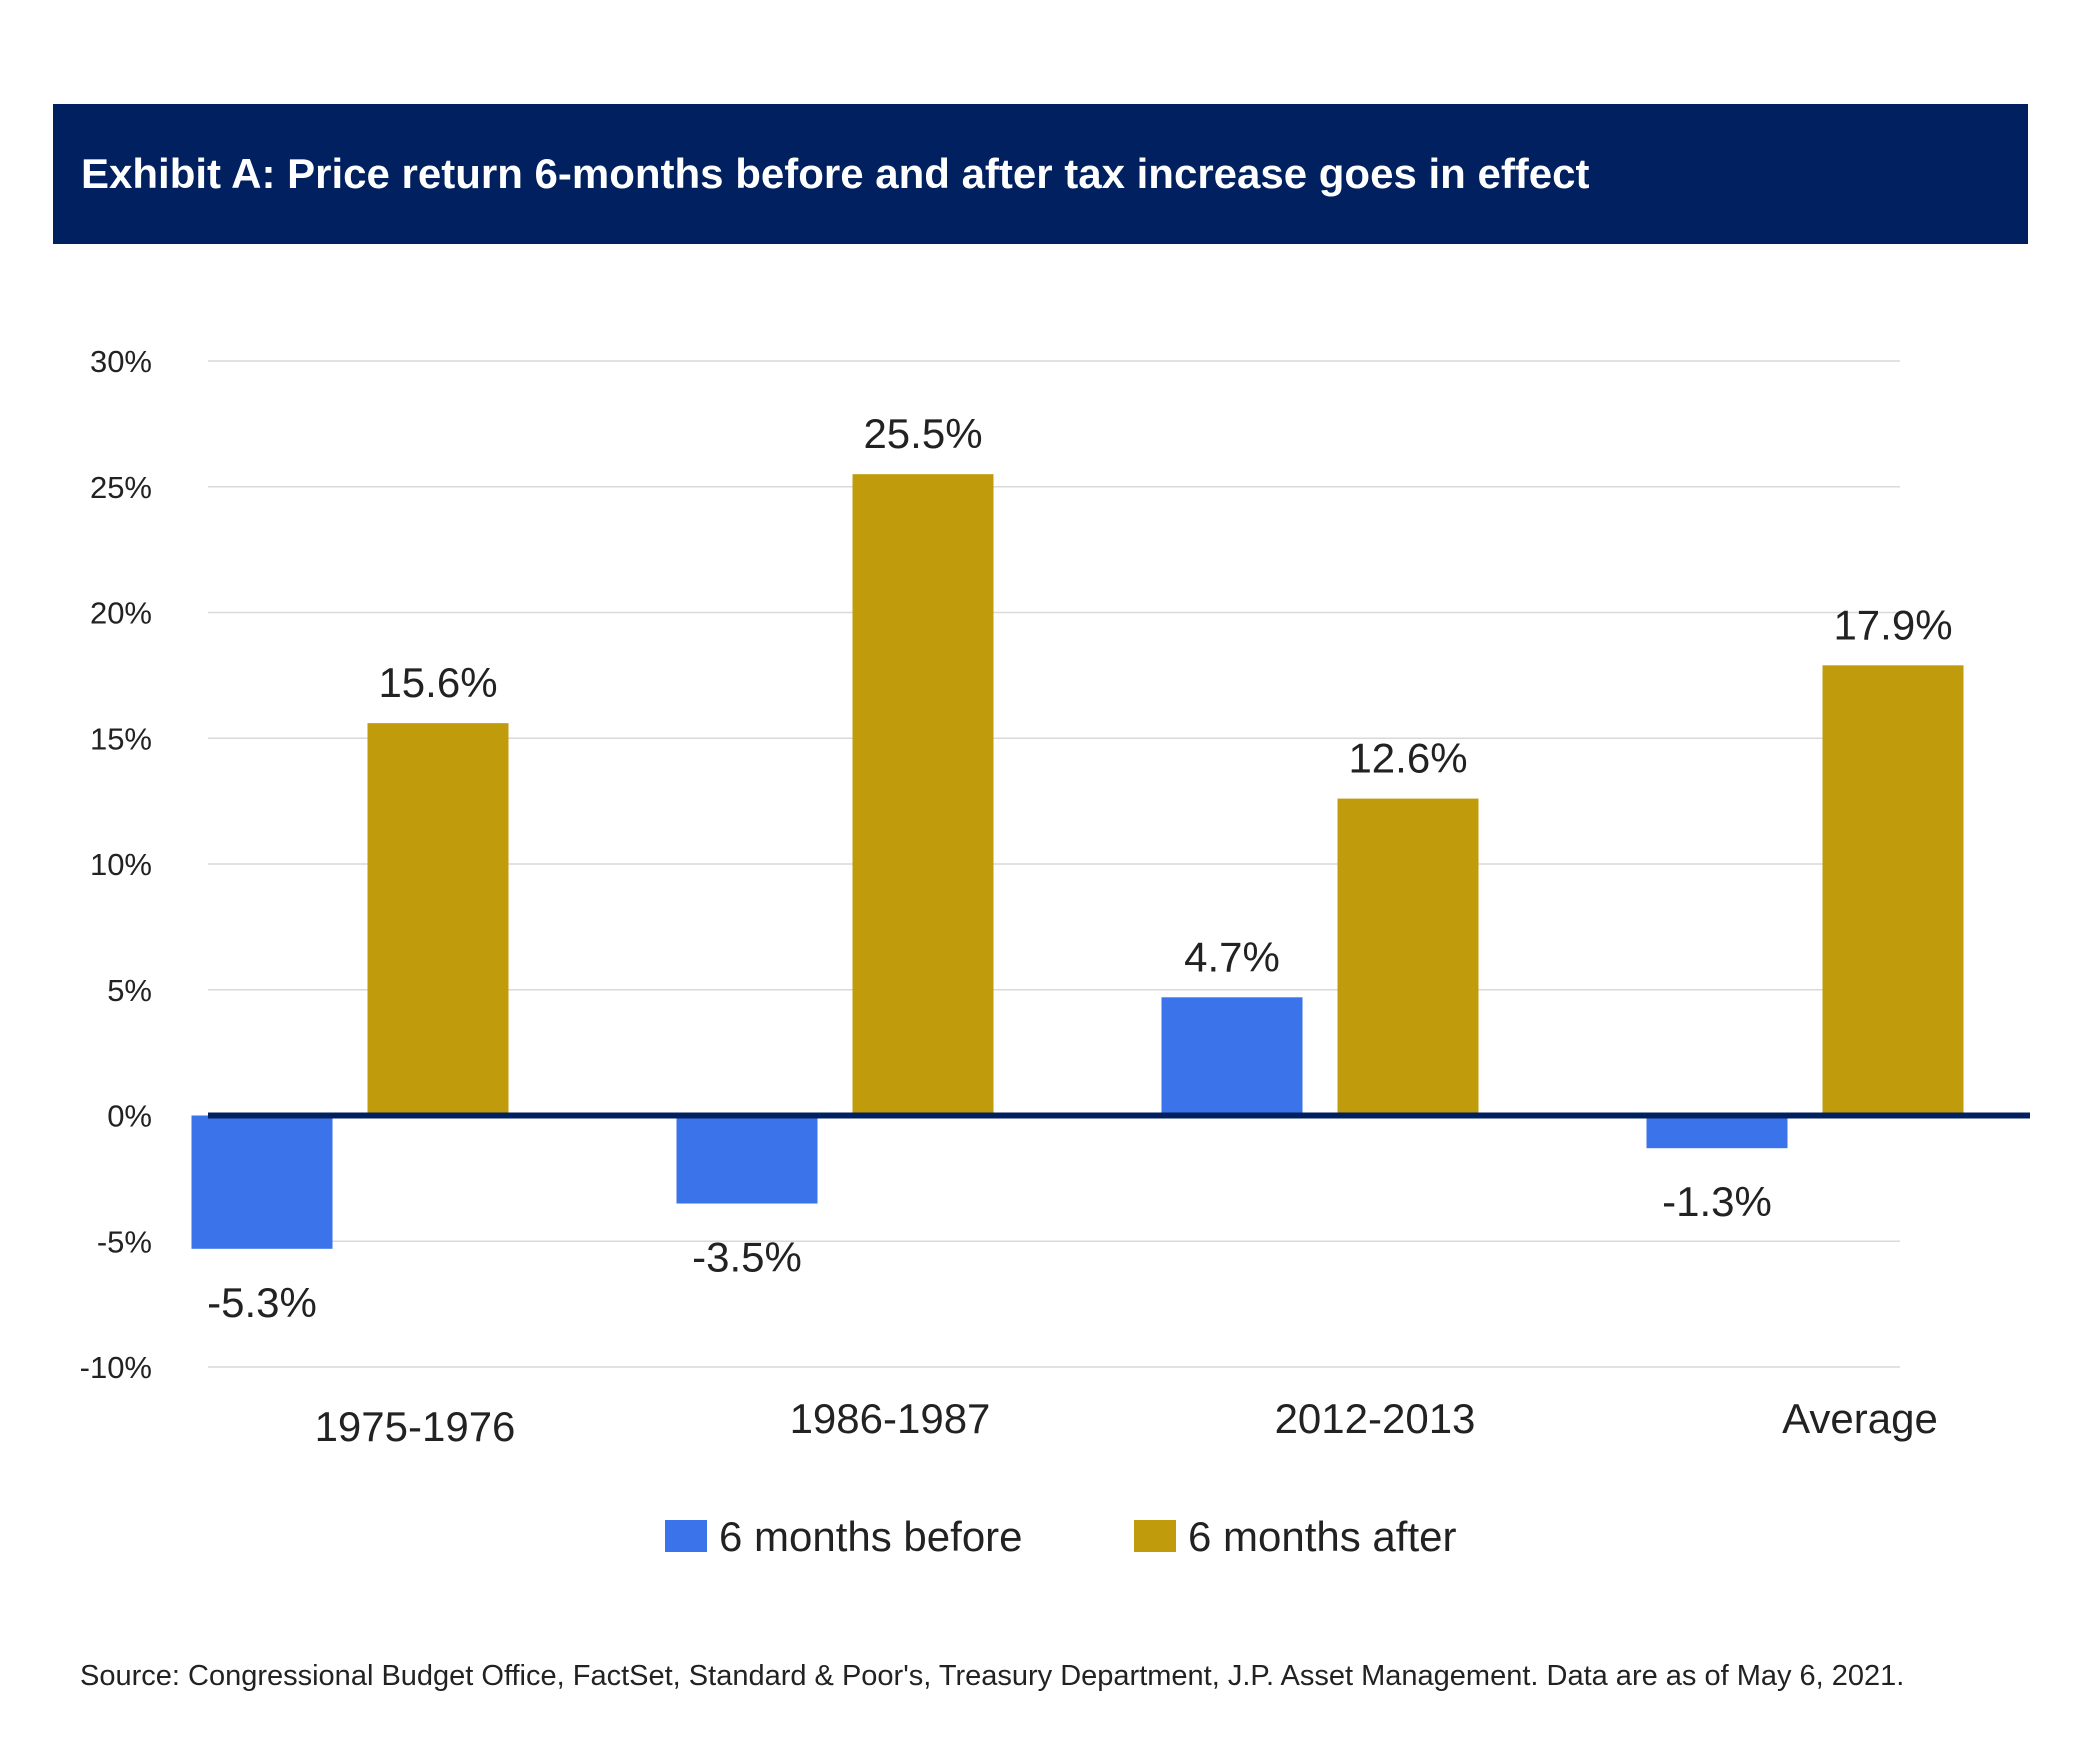  Describe the element at coordinates (1860, 1418) in the screenshot. I see `x-tick-label: Average` at that location.